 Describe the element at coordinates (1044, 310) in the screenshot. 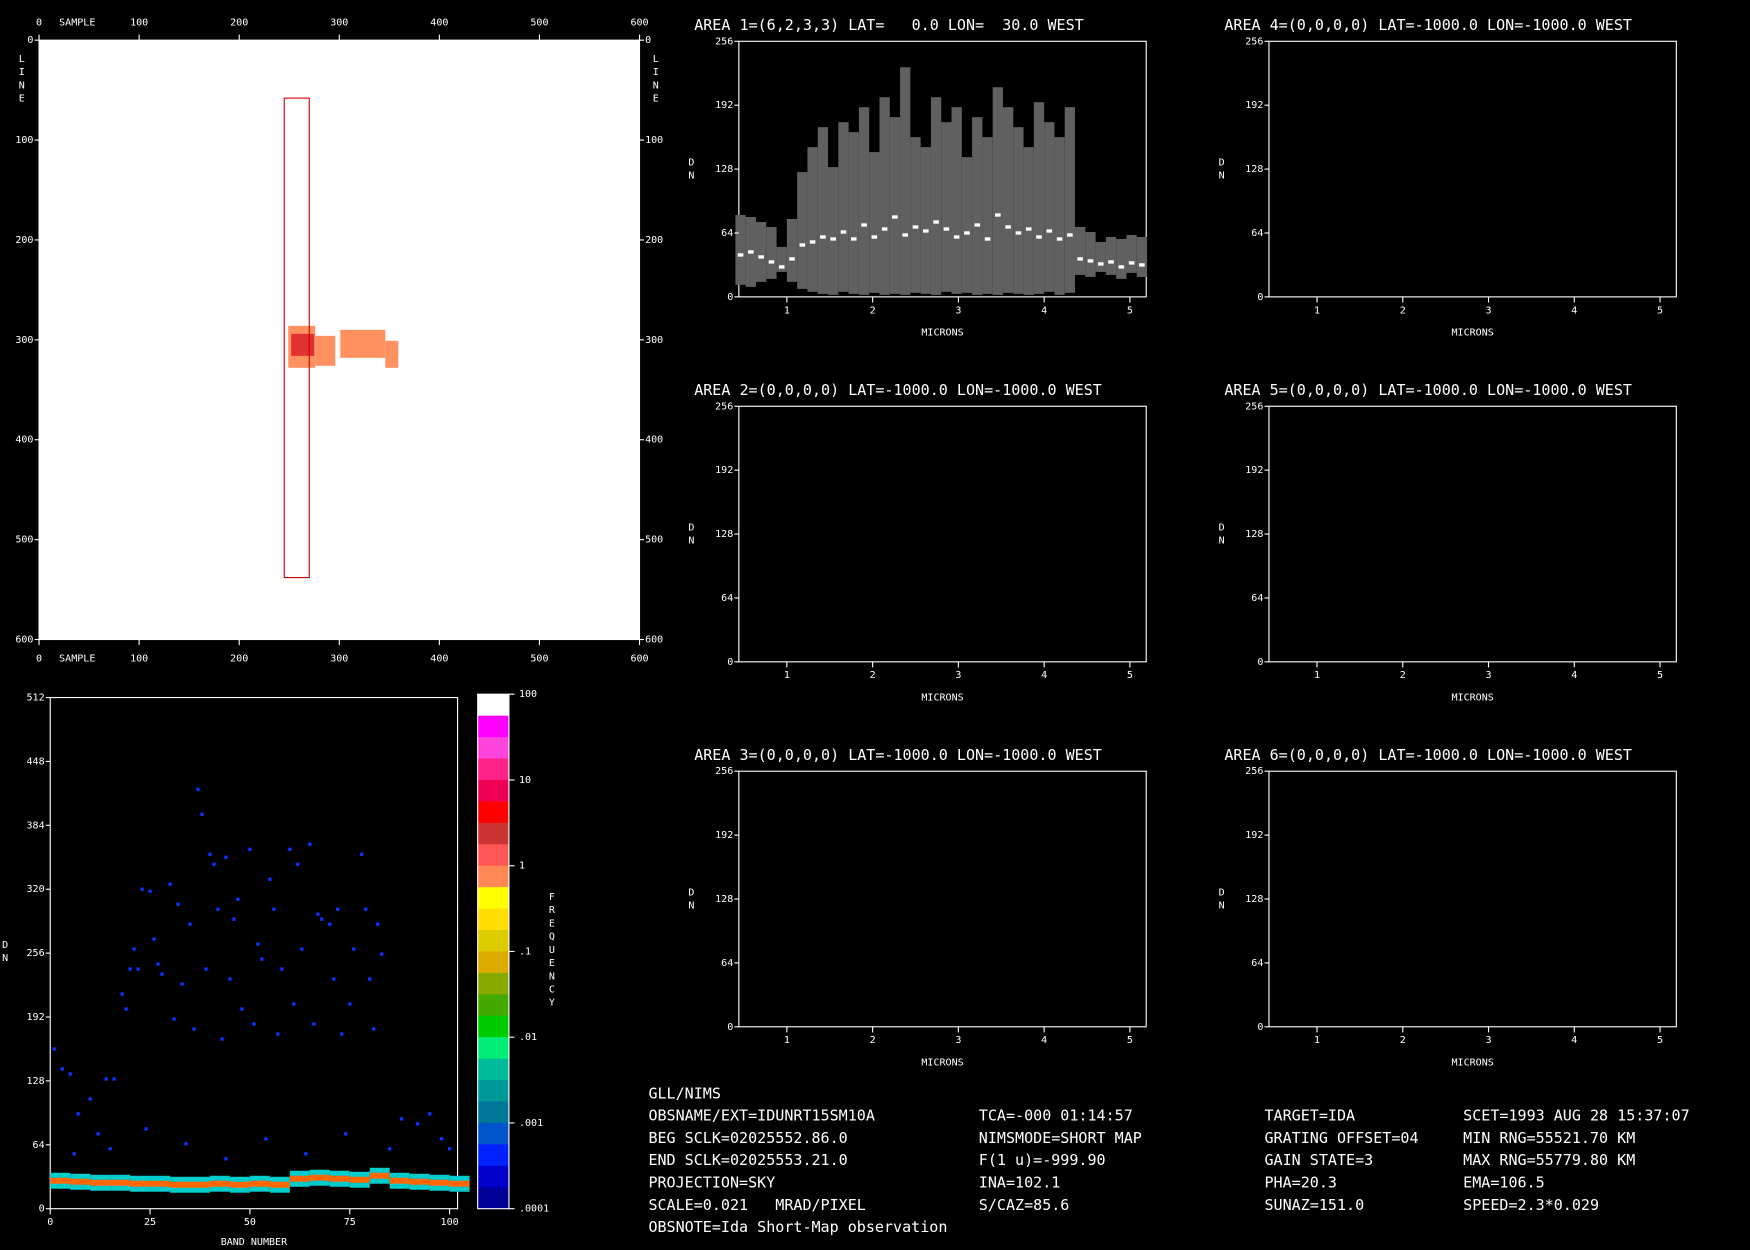

I see `x-tick-label: 4` at that location.